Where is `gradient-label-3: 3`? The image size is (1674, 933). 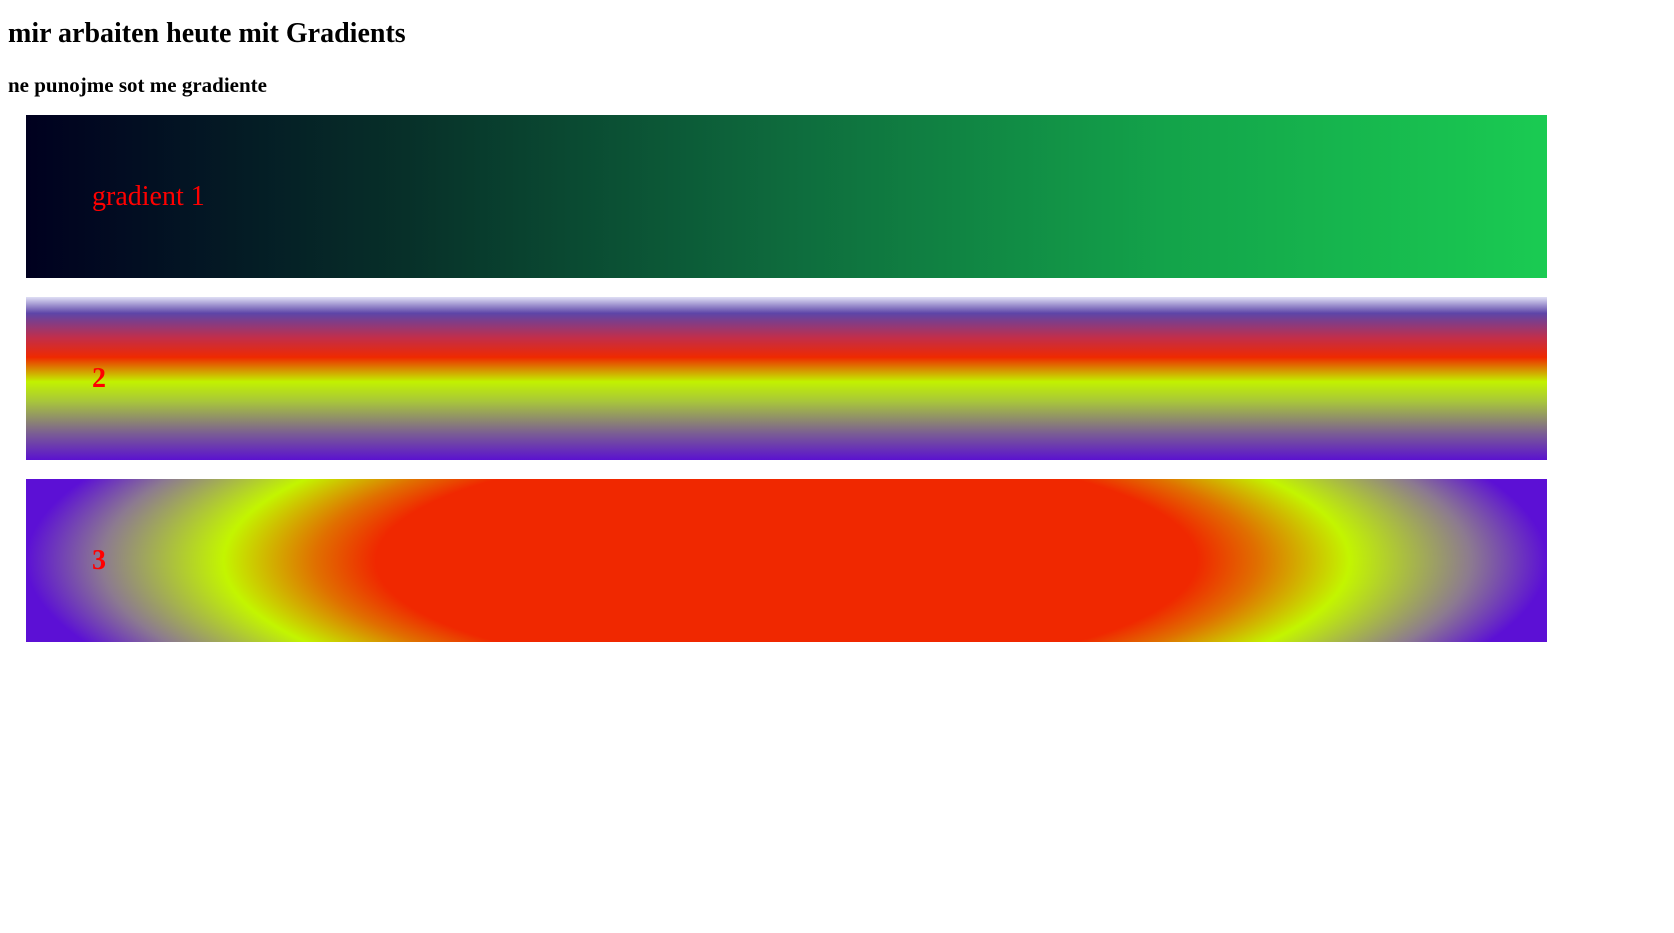 gradient-label-3: 3 is located at coordinates (99, 560).